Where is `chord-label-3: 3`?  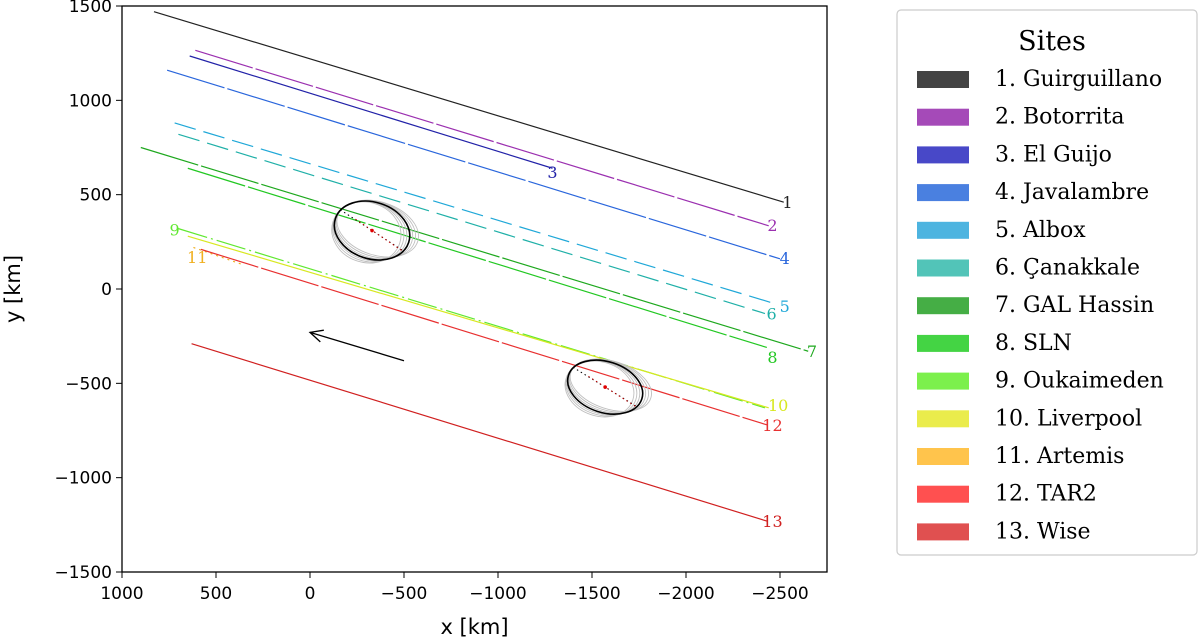
chord-label-3: 3 is located at coordinates (552, 172).